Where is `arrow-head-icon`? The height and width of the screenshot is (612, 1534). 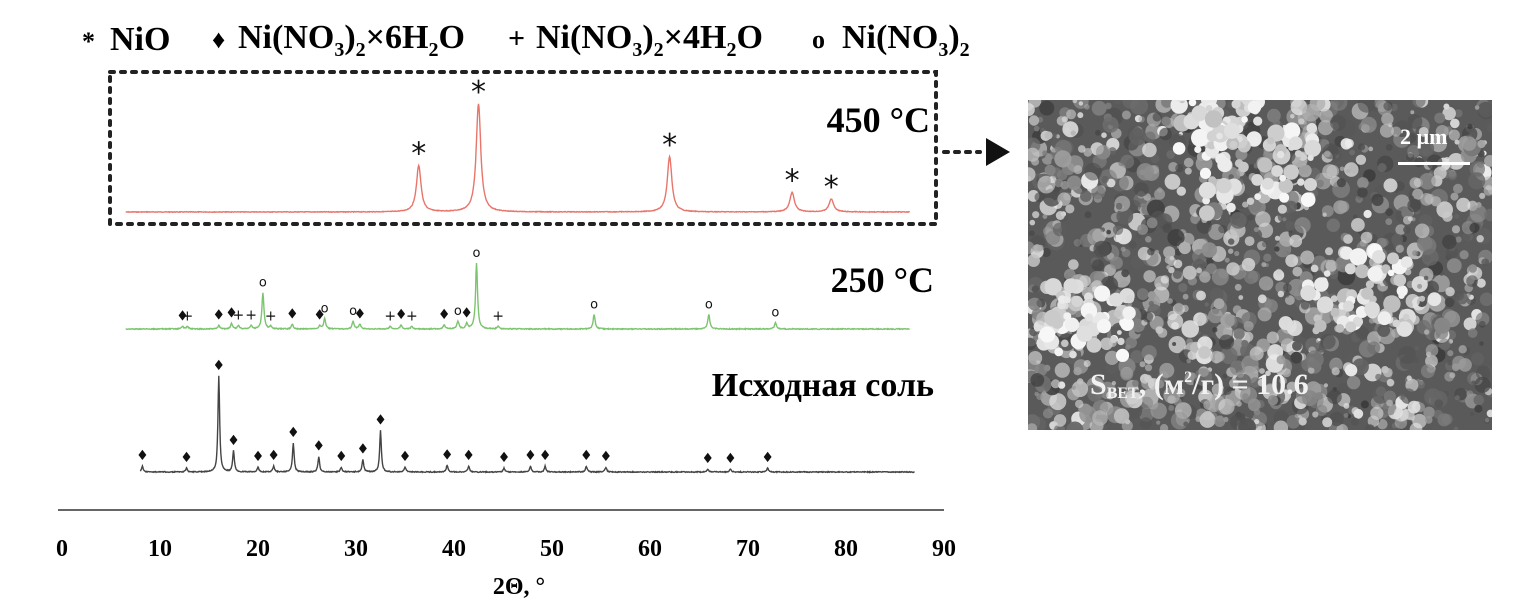 arrow-head-icon is located at coordinates (998, 152).